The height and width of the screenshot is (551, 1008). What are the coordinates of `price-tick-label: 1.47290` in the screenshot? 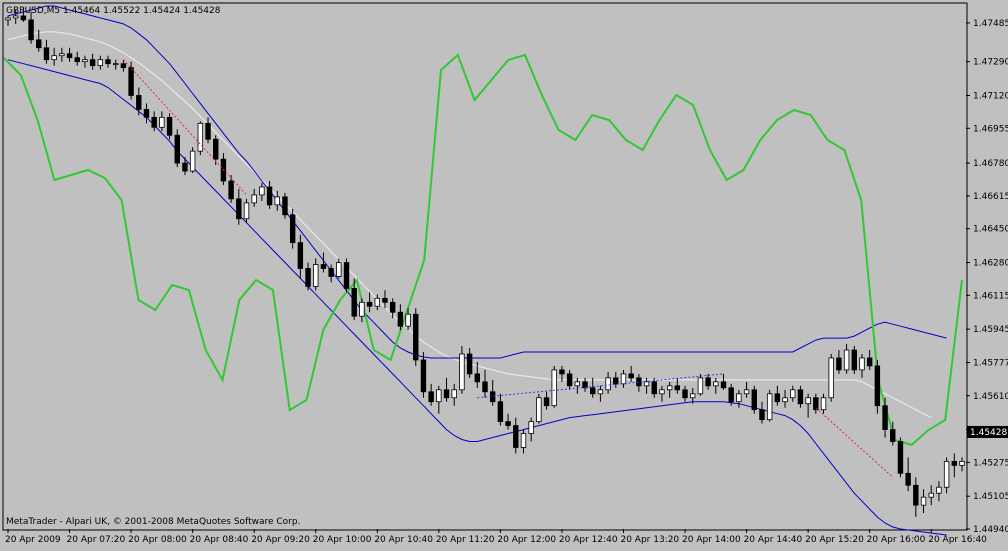 It's located at (990, 63).